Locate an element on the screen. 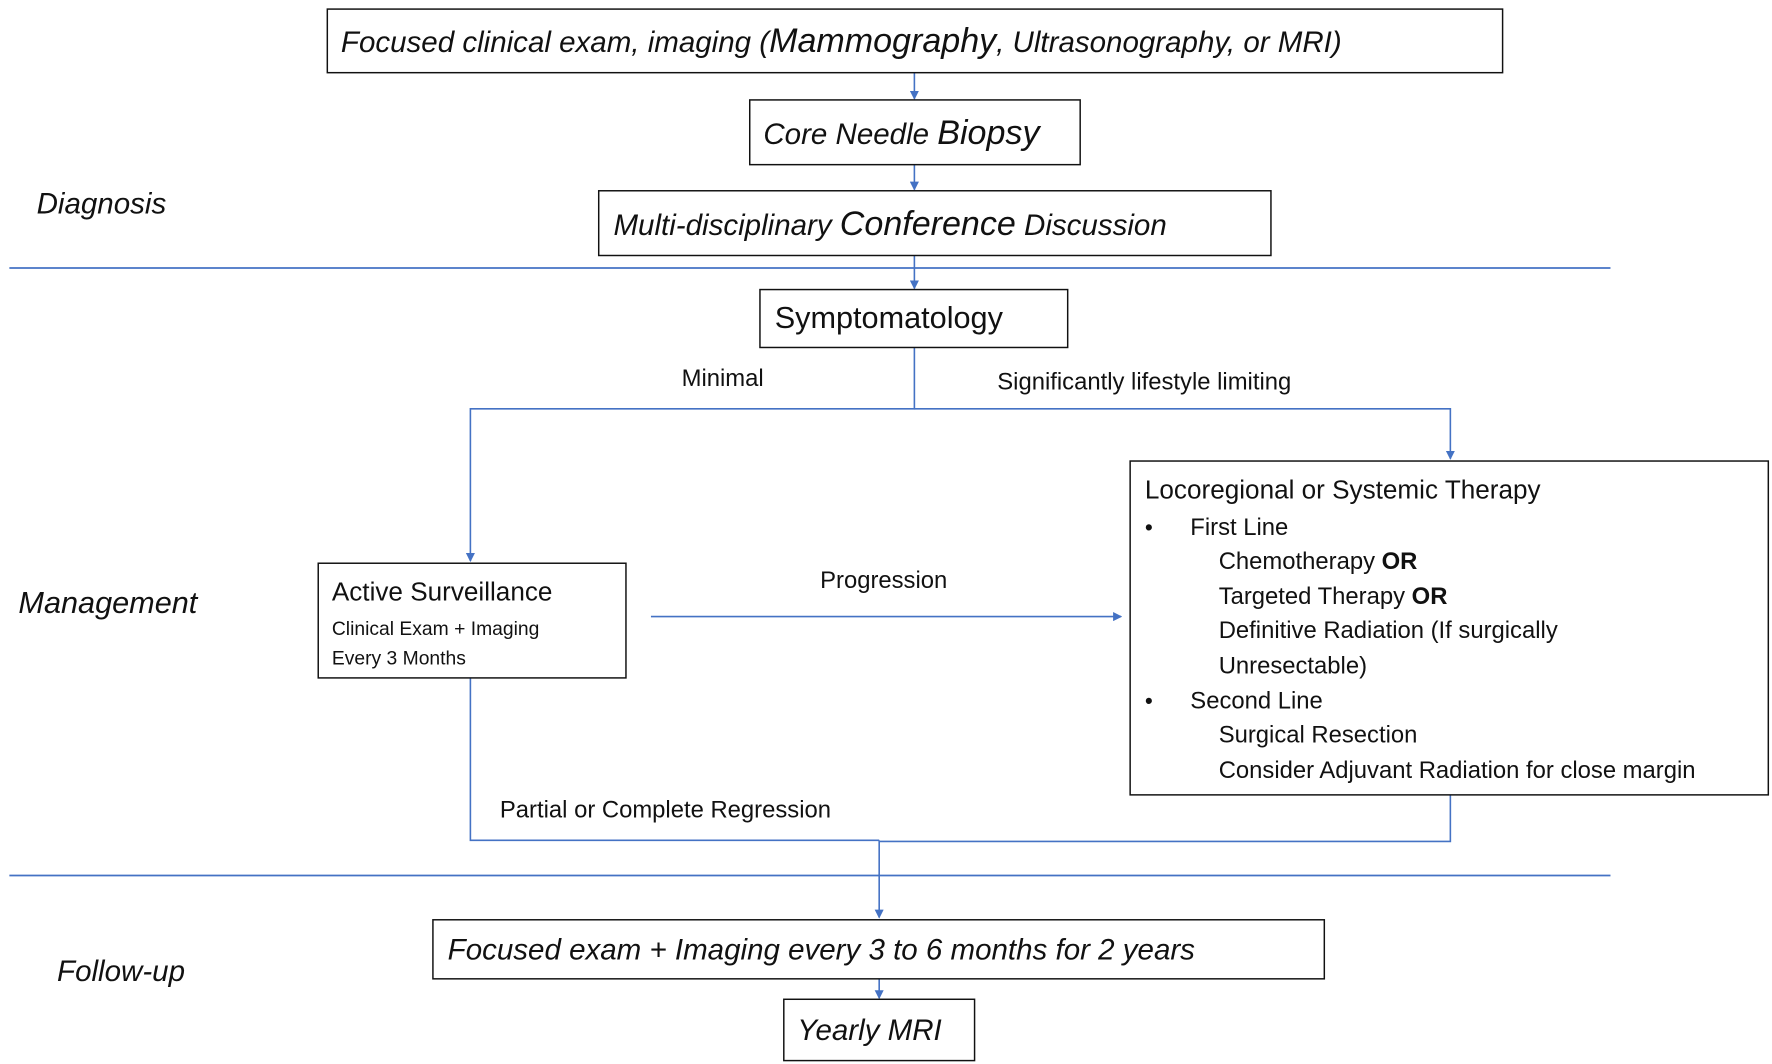 The height and width of the screenshot is (1064, 1772). symptomatology-box: Symptomatology is located at coordinates (914, 318).